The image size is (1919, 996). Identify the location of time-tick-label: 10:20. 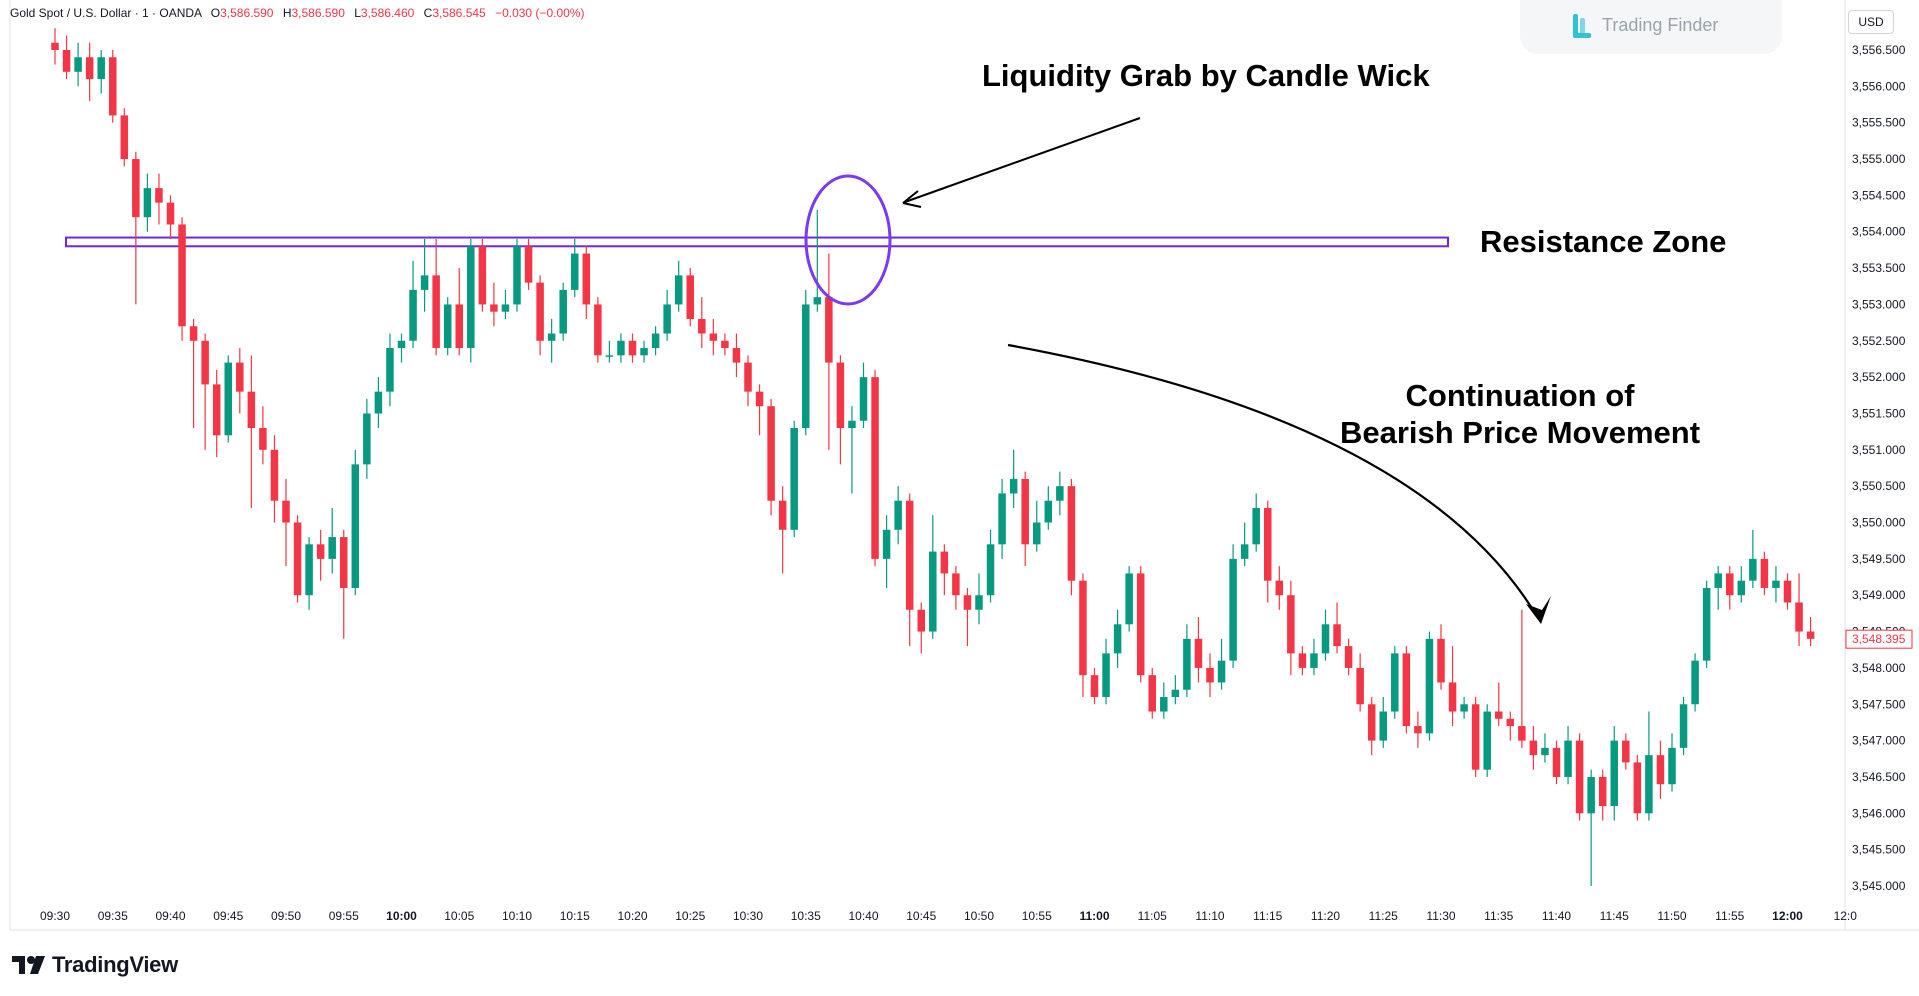
(632, 916).